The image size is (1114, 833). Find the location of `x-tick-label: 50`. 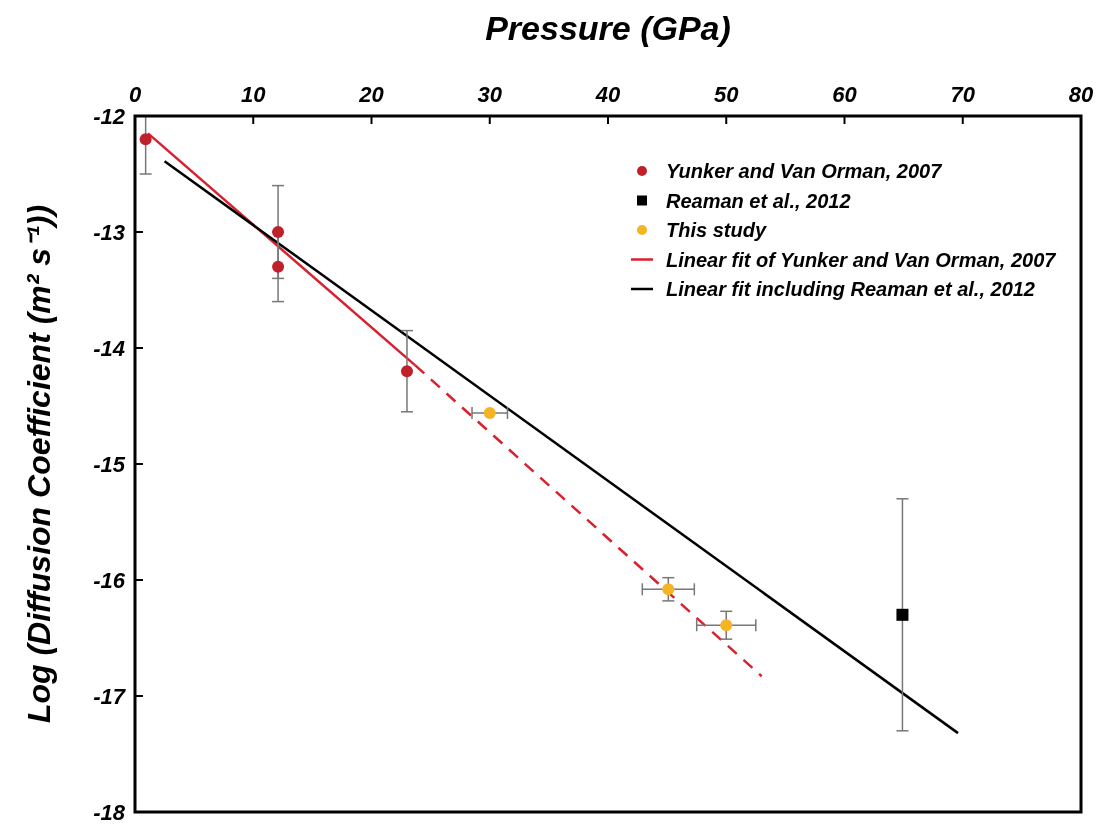

x-tick-label: 50 is located at coordinates (727, 94).